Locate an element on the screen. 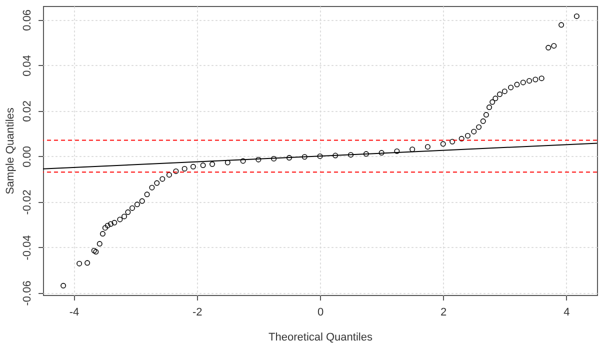  y-axis-title: Sample Quantiles is located at coordinates (10, 150).